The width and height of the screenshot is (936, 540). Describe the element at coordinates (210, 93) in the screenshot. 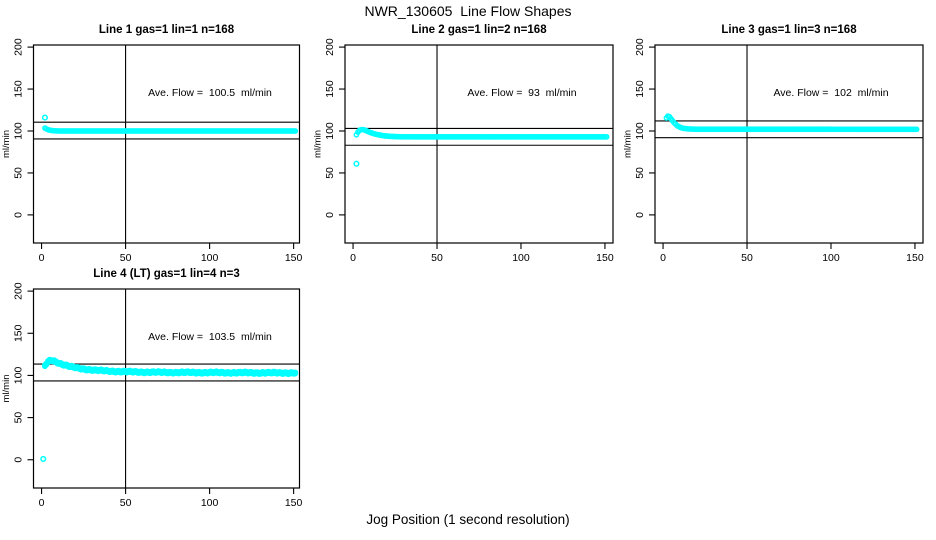

I see `subplot-1-ave-flow-annotation: Ave. Flow = 100.5 ml/min` at that location.